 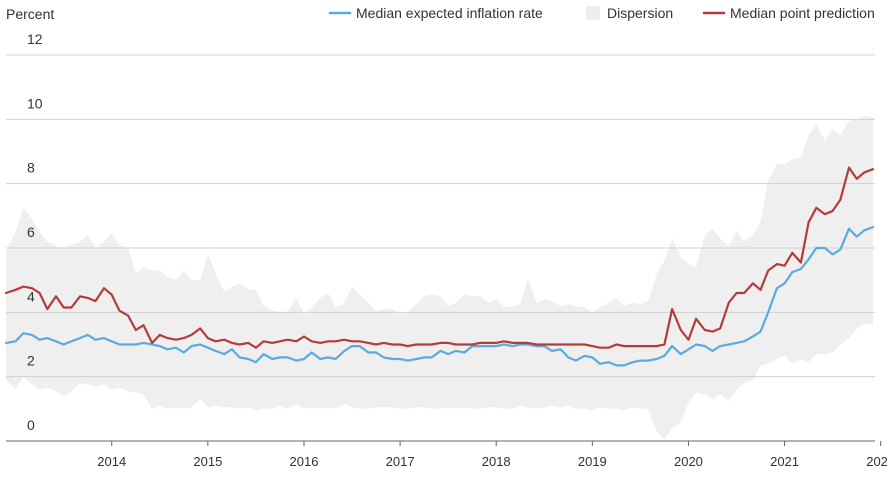 I want to click on x-tick-label: 2019, so click(x=592, y=461).